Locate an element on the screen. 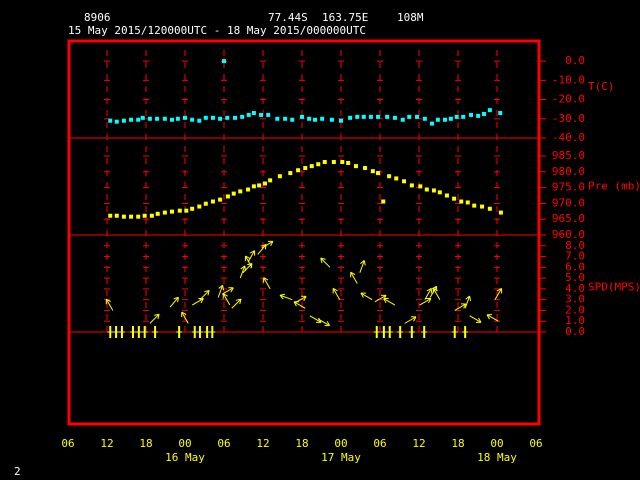 The width and height of the screenshot is (640, 480). y-tick-label: -10.0 is located at coordinates (568, 79).